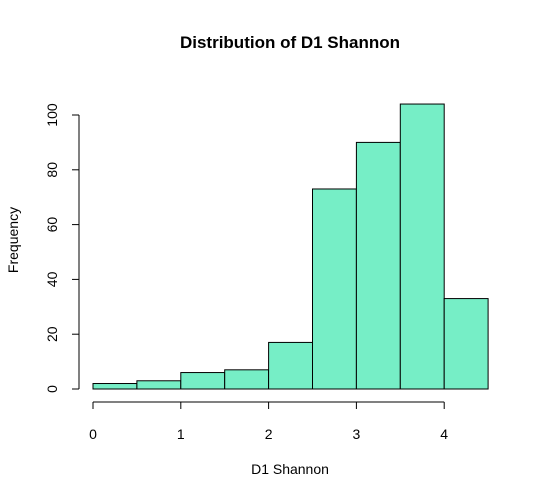 The height and width of the screenshot is (500, 544). Describe the element at coordinates (93, 434) in the screenshot. I see `x-tick-label: 0` at that location.